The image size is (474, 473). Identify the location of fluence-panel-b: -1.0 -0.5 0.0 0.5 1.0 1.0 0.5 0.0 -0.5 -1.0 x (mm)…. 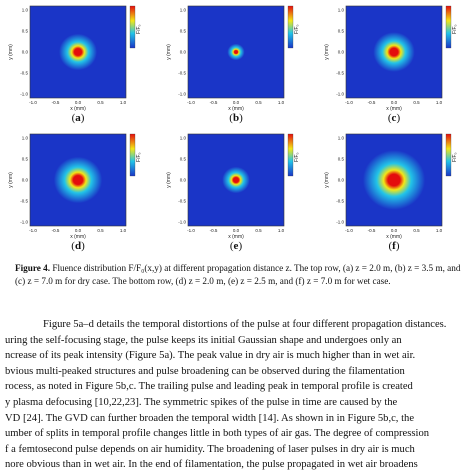
(237, 64).